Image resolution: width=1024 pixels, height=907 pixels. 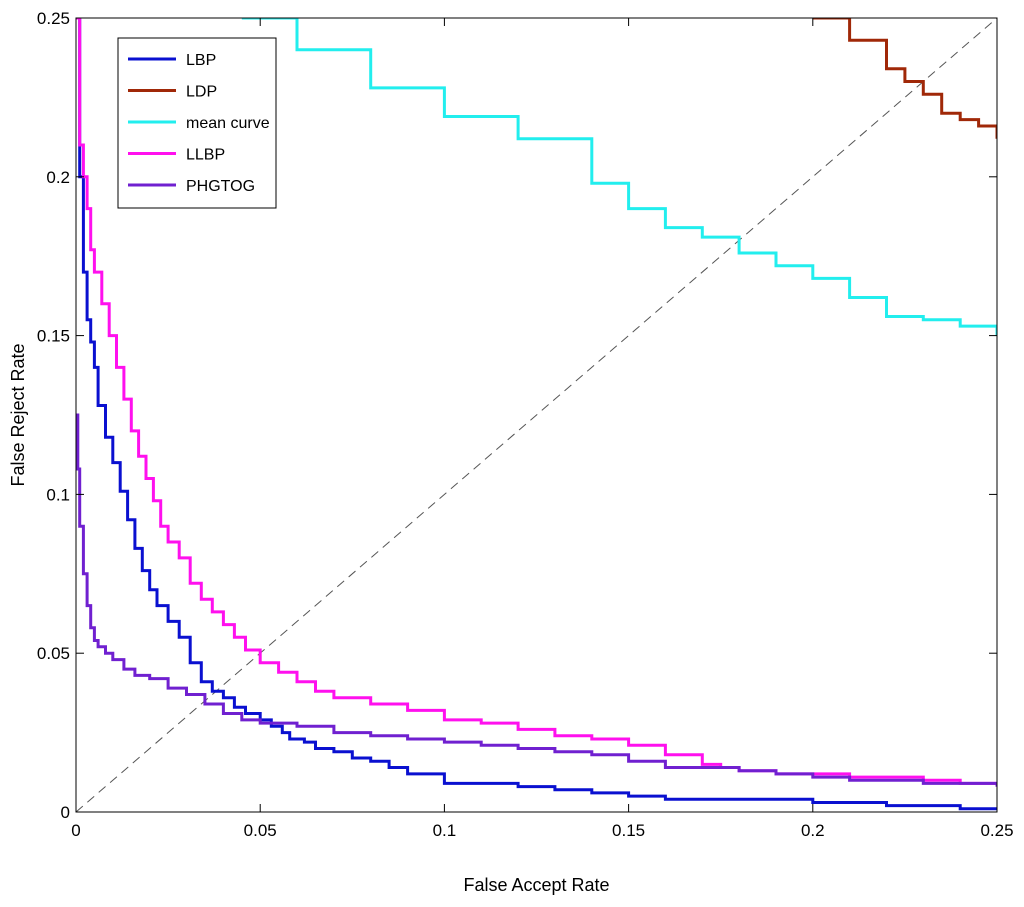 I want to click on y-tick-label: 0.2, so click(x=58, y=177).